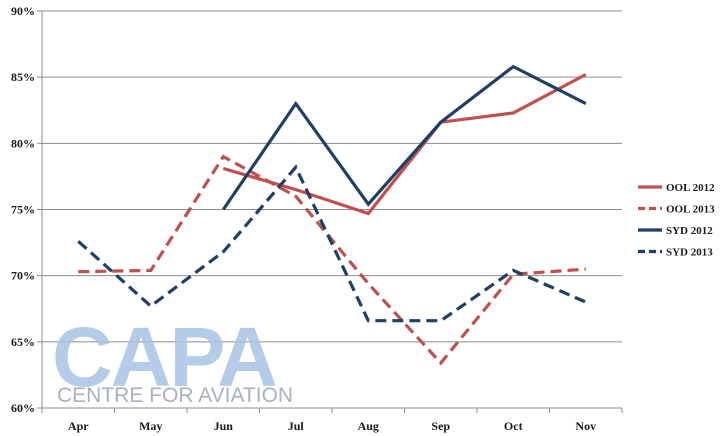 The height and width of the screenshot is (436, 728). I want to click on x-tick-label: Jul, so click(296, 426).